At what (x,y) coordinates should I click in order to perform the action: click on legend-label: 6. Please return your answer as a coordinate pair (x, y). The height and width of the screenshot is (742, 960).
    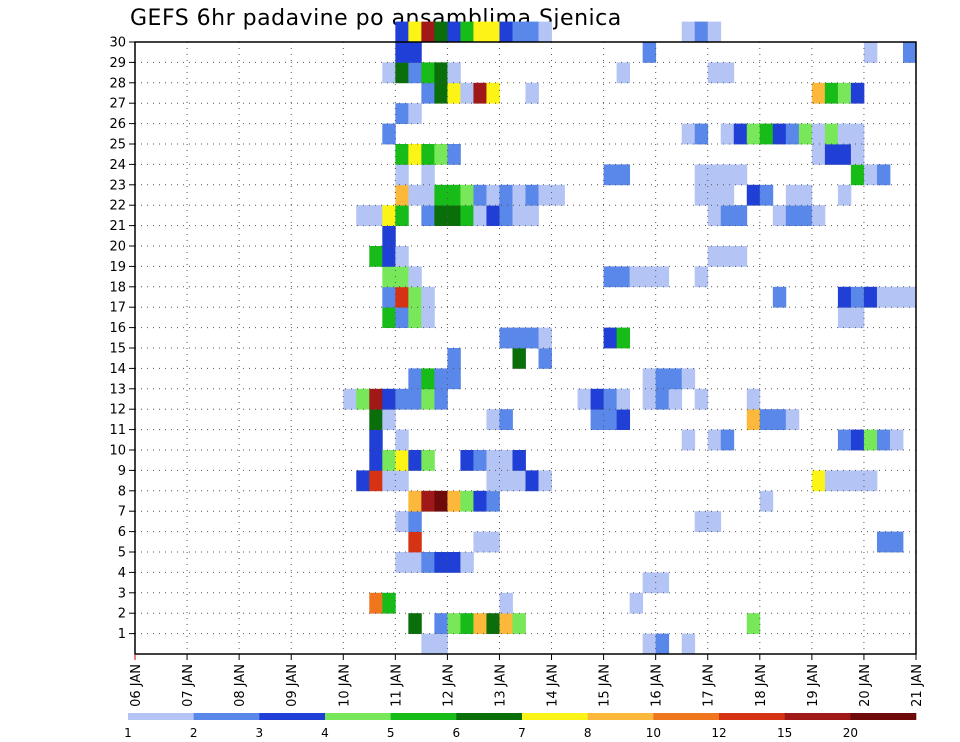
    Looking at the image, I should click on (457, 733).